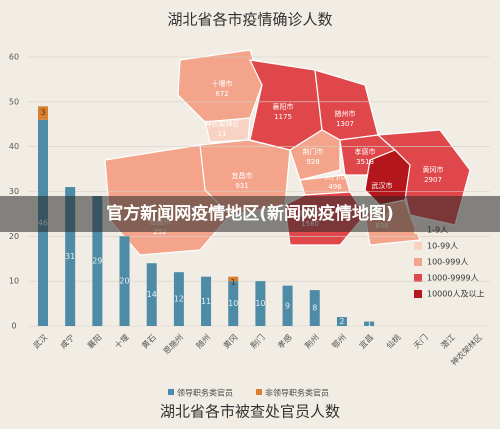  What do you see at coordinates (442, 246) in the screenshot?
I see `legend-label: 10-99人` at bounding box center [442, 246].